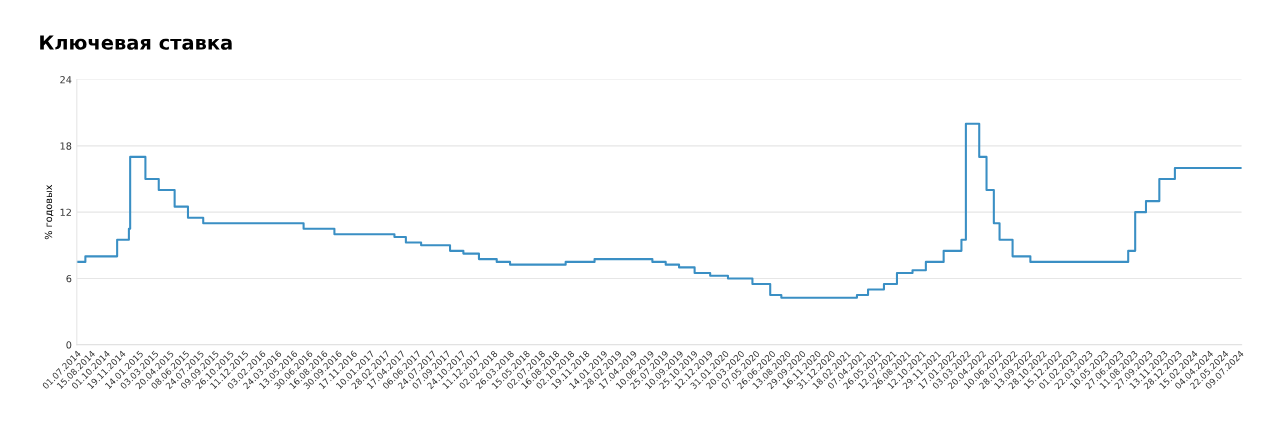 The image size is (1280, 442). Describe the element at coordinates (69, 345) in the screenshot. I see `y-tick-label: 0` at that location.